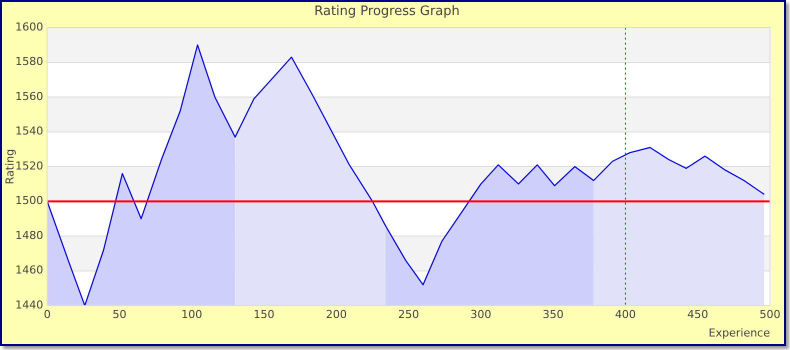 Image resolution: width=790 pixels, height=350 pixels. Describe the element at coordinates (770, 315) in the screenshot. I see `x-tick-label: 500` at that location.